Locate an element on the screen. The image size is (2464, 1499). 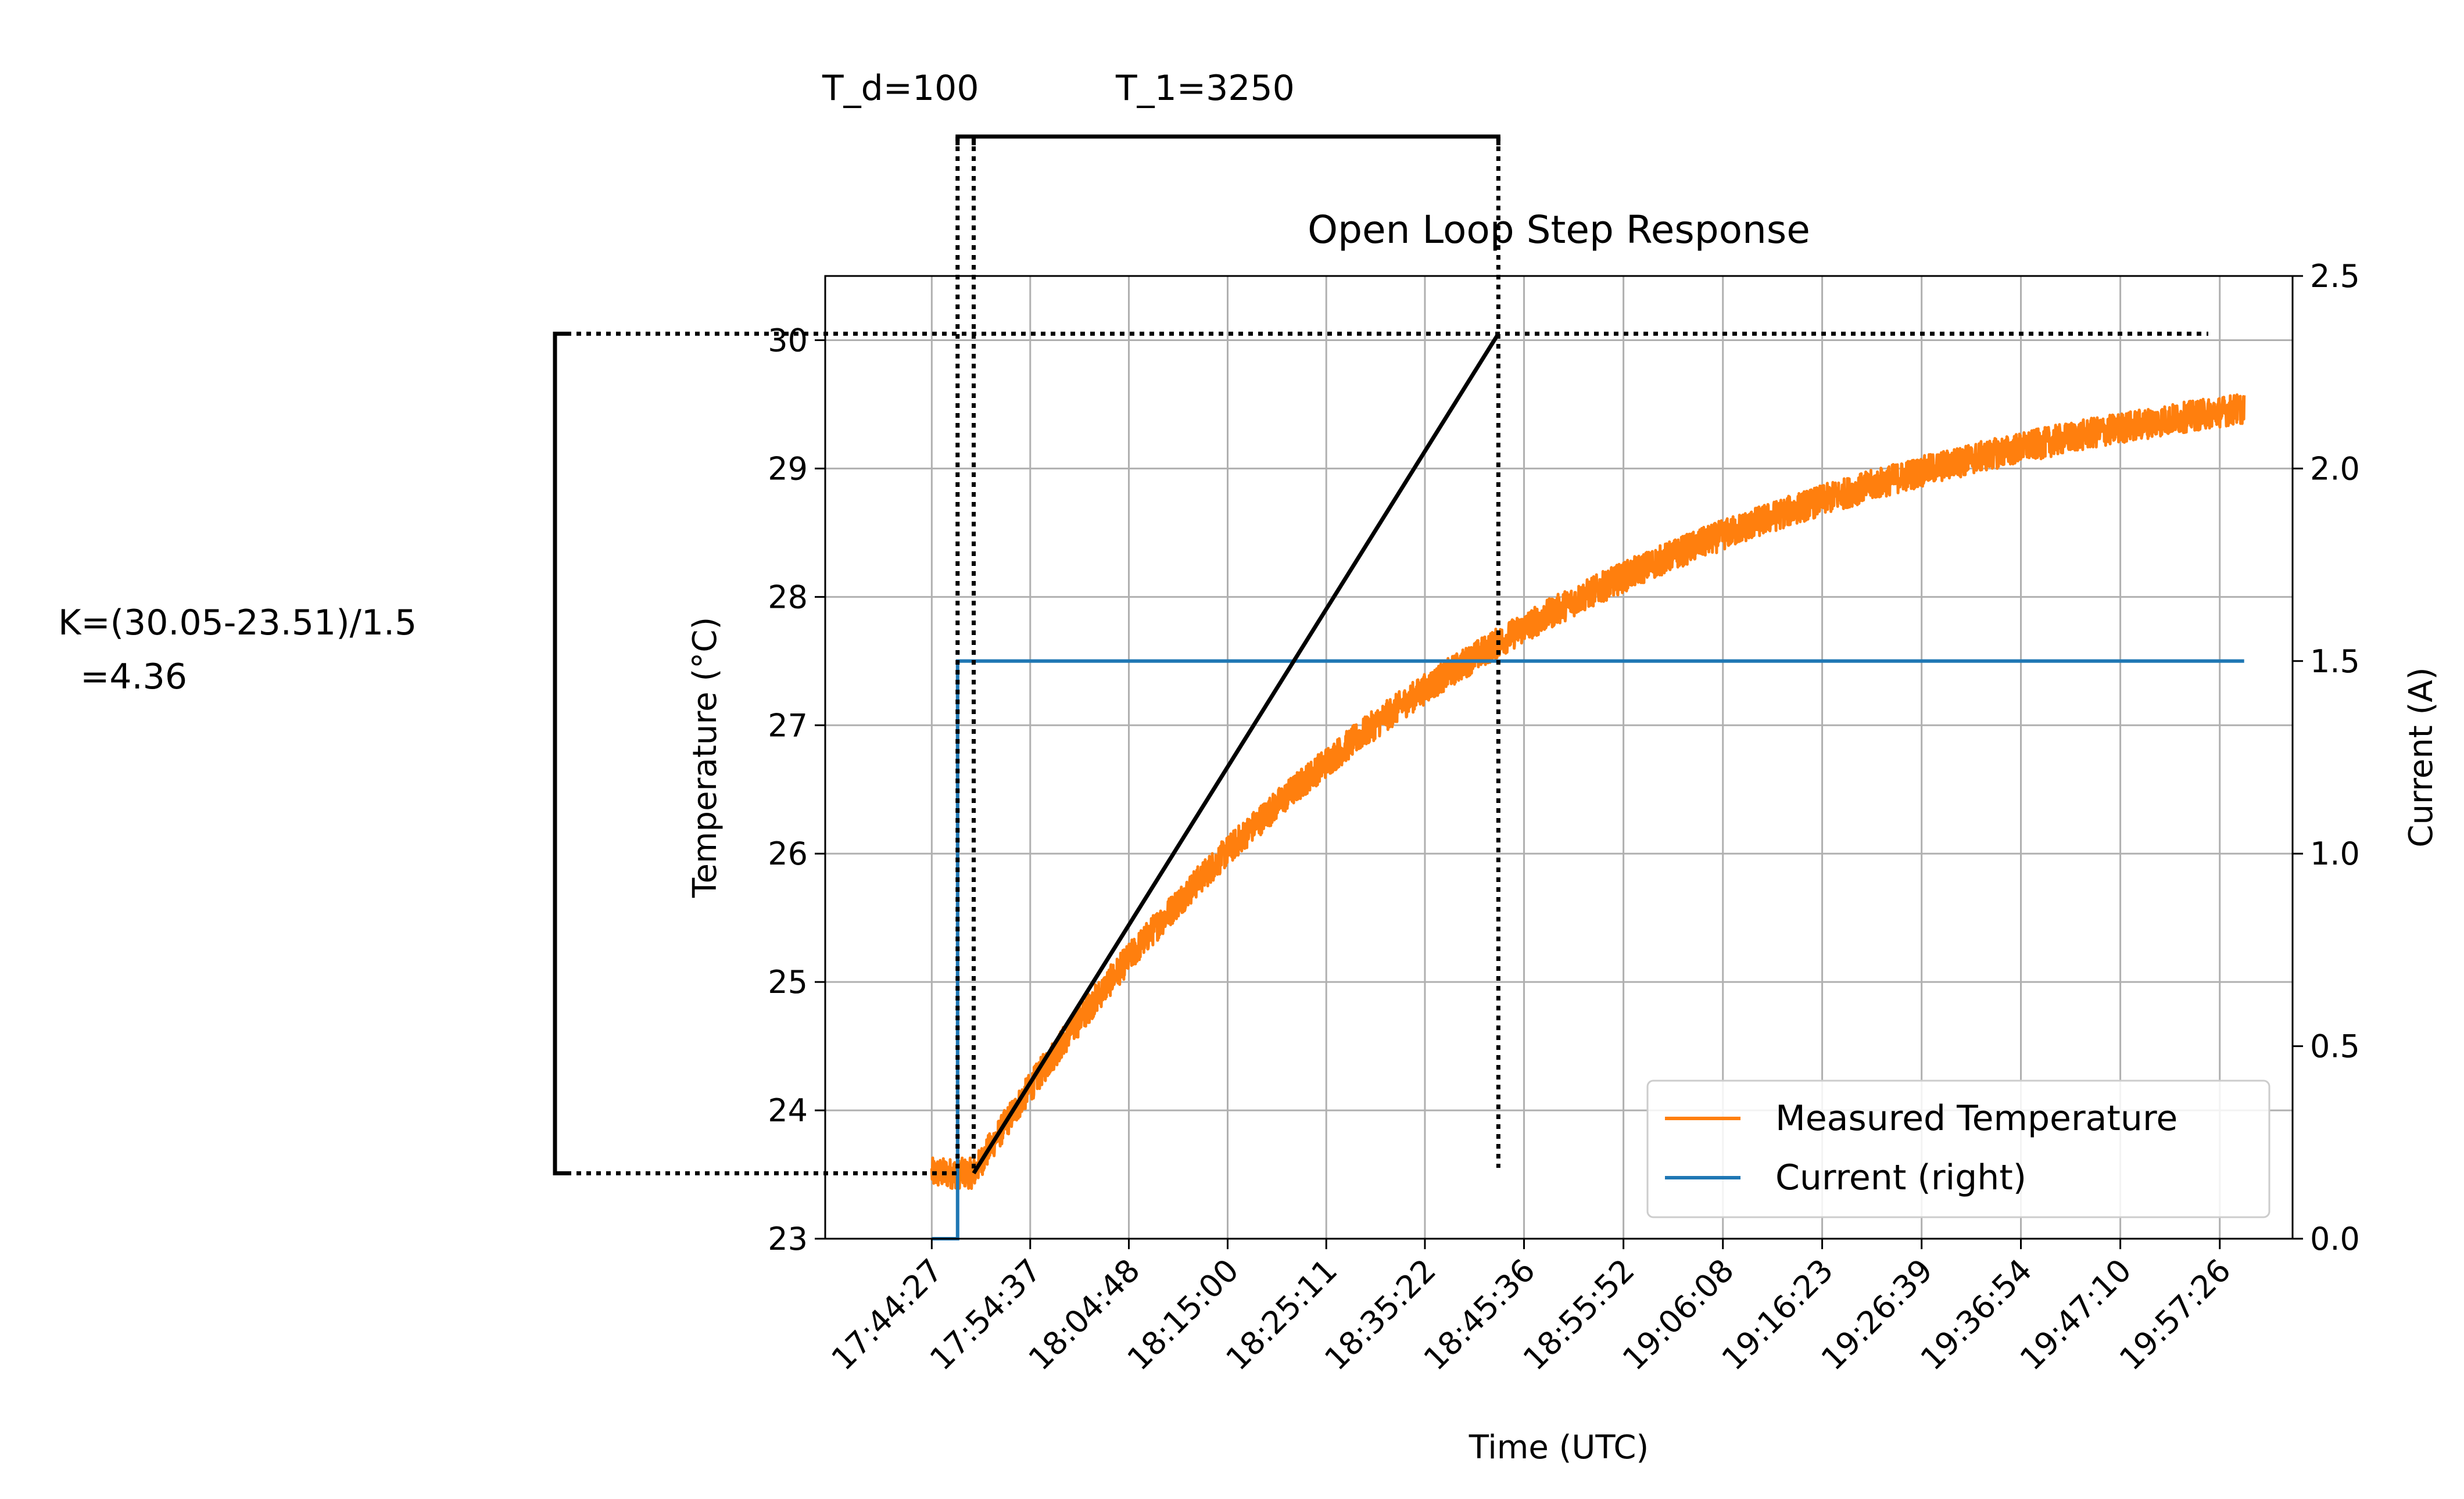
gain-bracket is located at coordinates (560, 753).